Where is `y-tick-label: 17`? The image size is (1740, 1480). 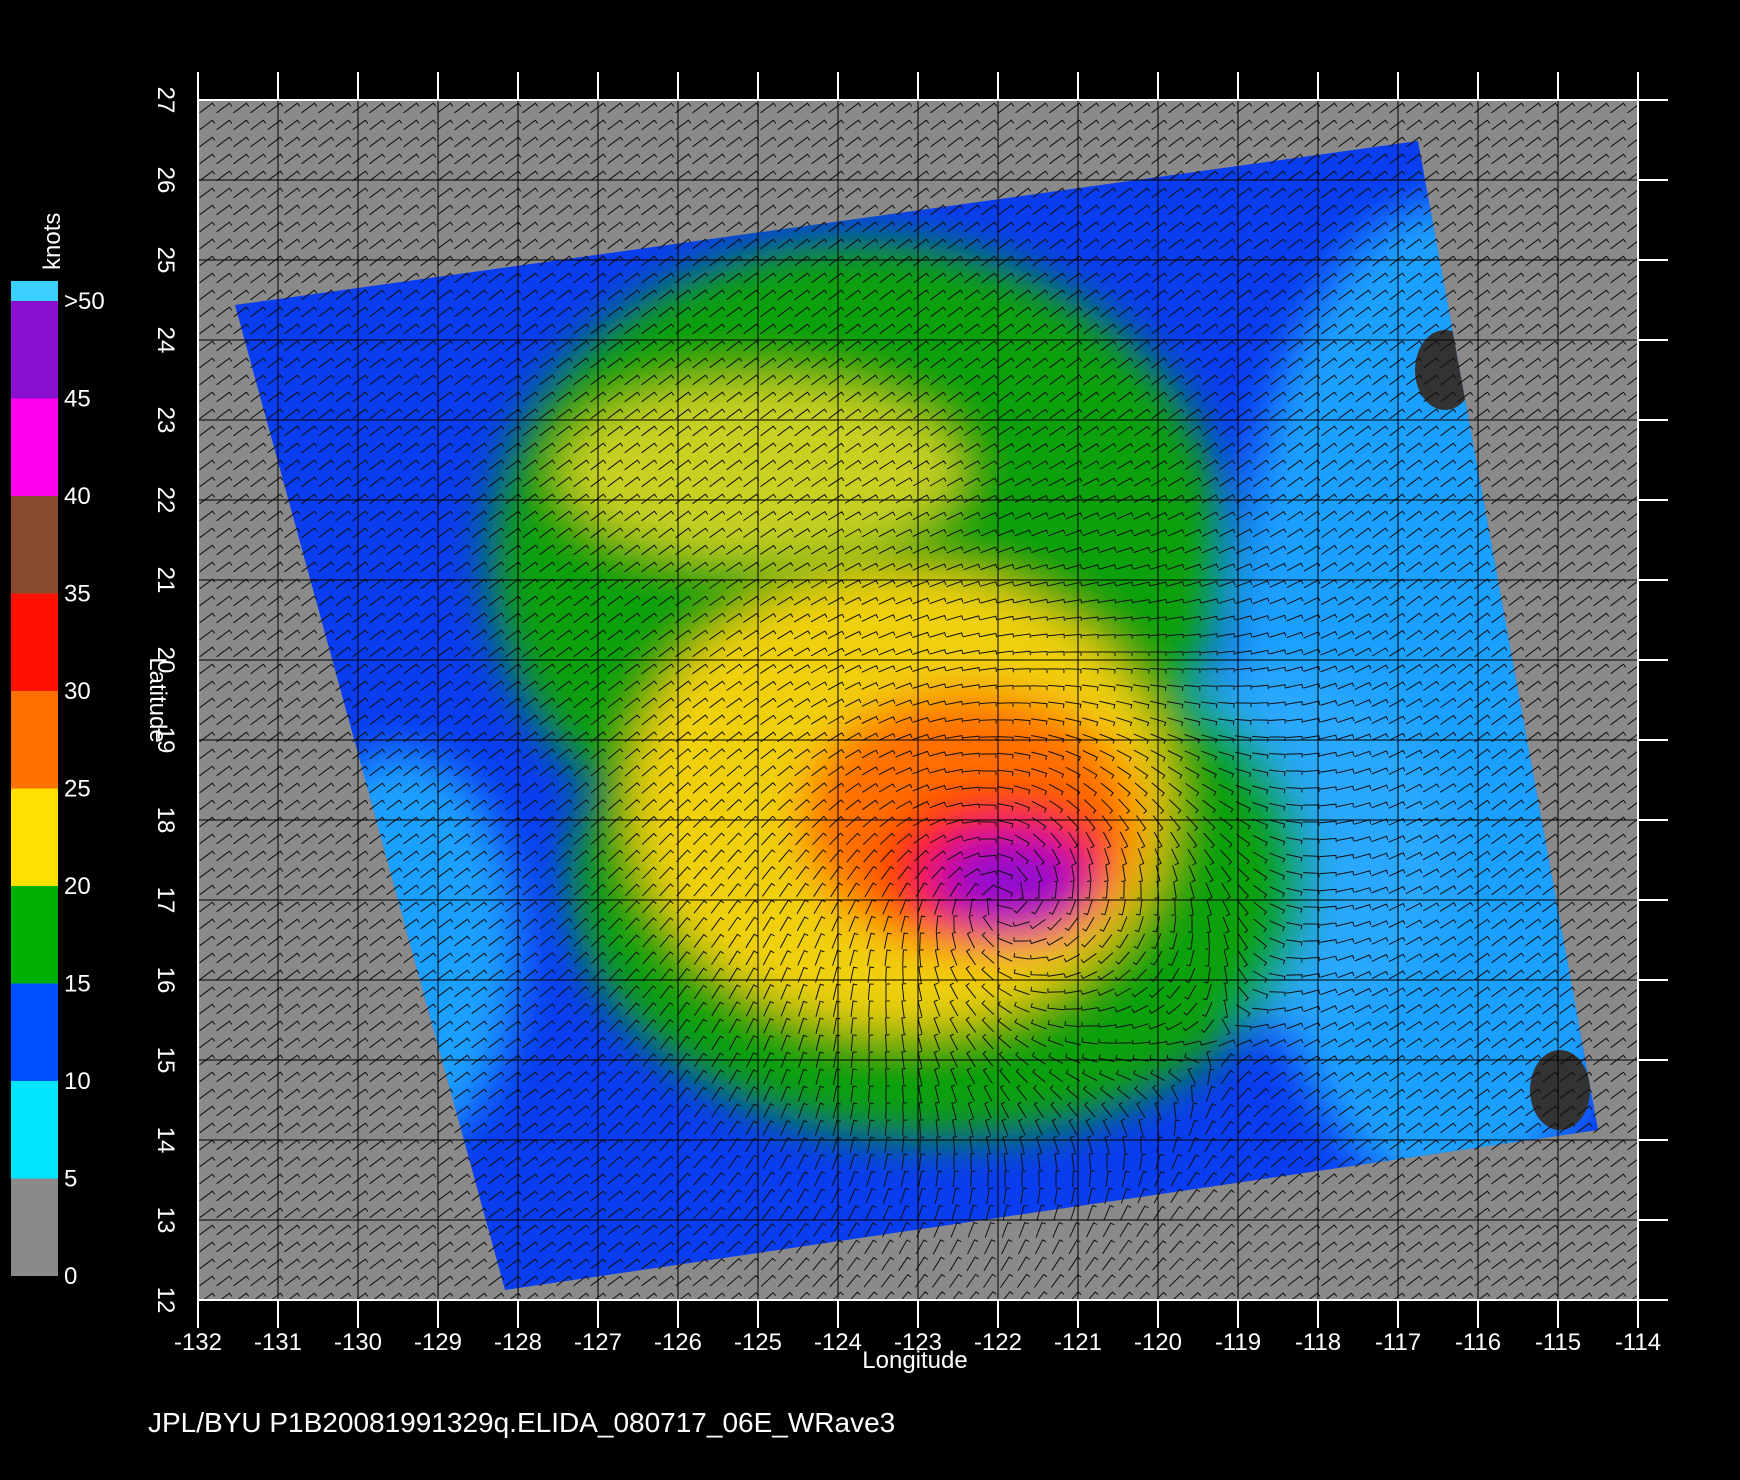
y-tick-label: 17 is located at coordinates (165, 900).